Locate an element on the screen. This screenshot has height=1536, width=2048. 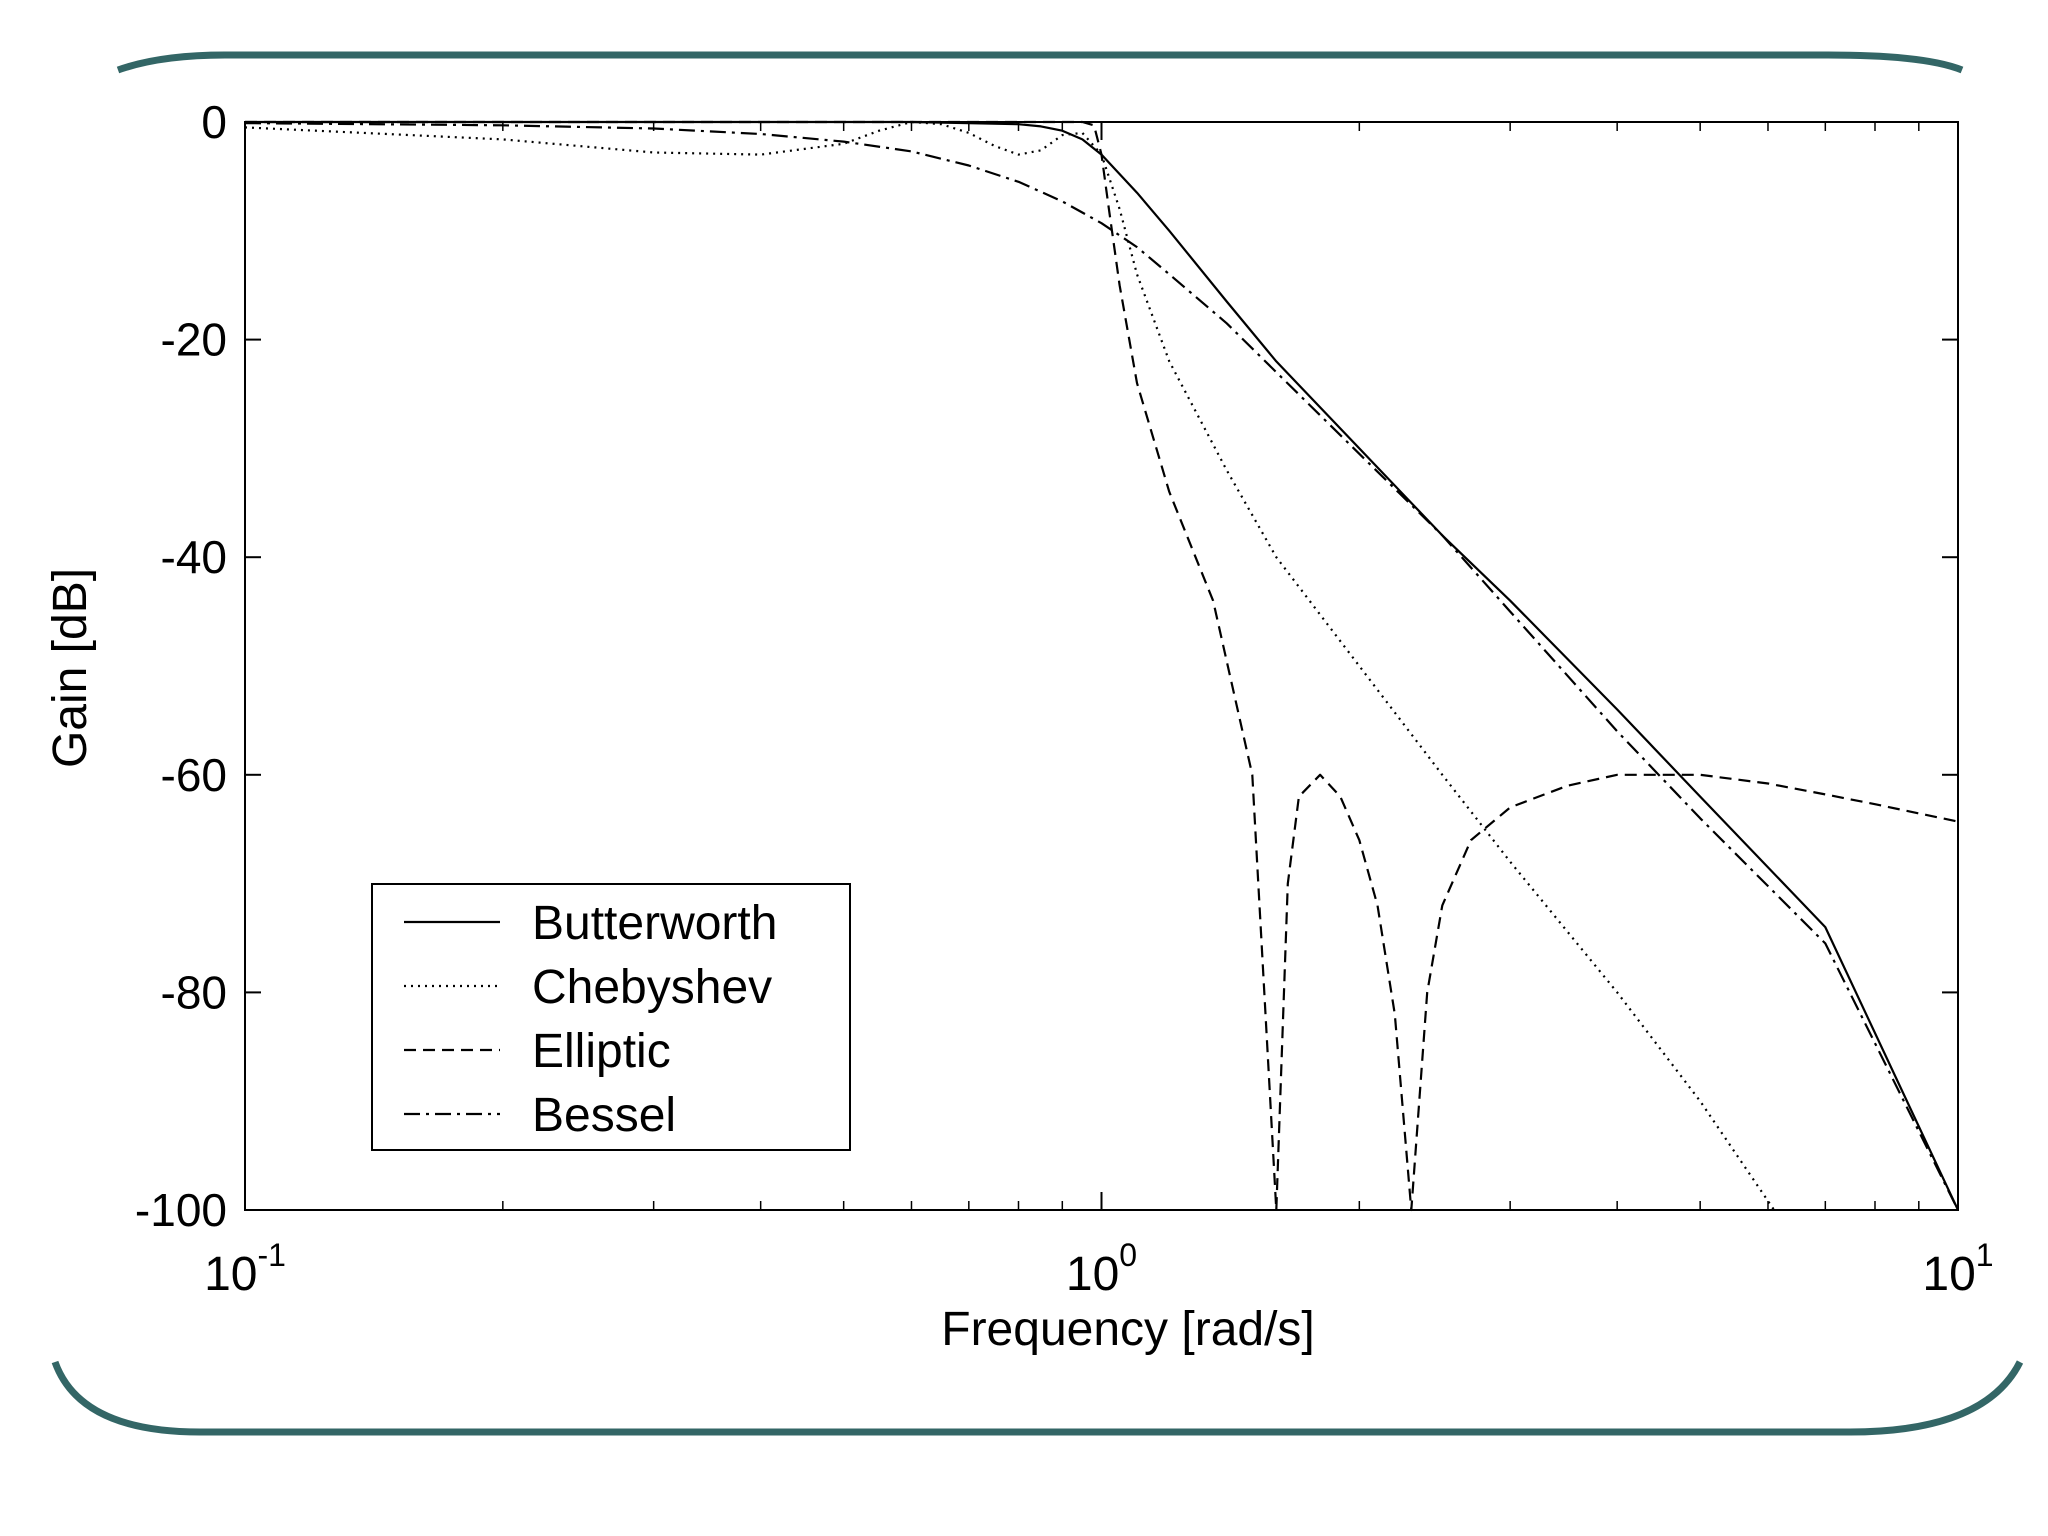
legend-label: Butterworth is located at coordinates (654, 923).